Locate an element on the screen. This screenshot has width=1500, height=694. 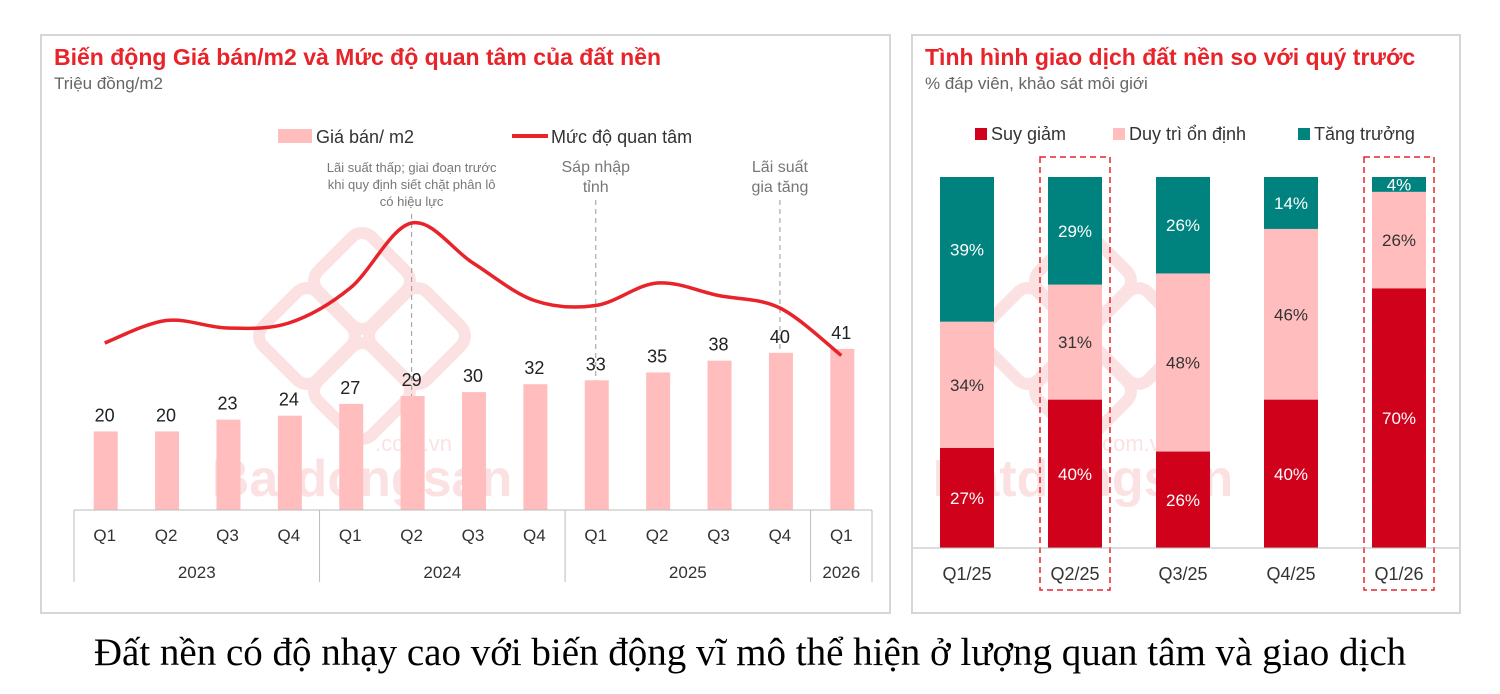
right-chart-subtitle: % đáp viên, khảo sát môi giới is located at coordinates (1036, 83).